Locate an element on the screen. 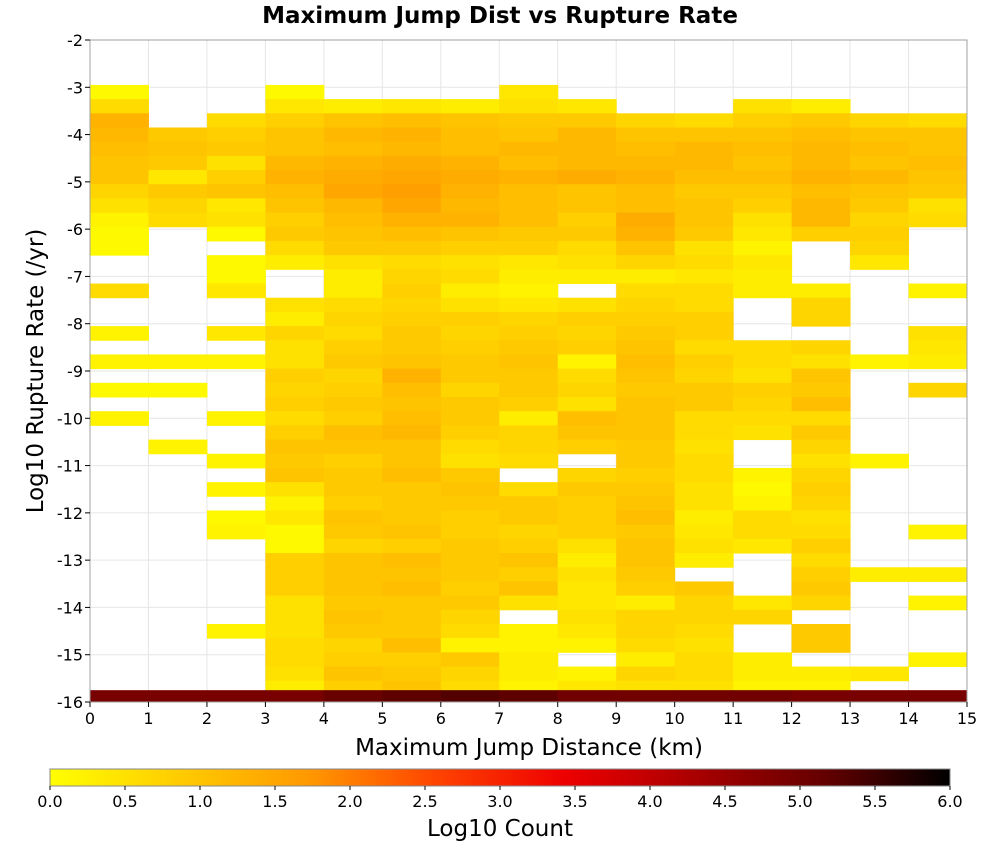  x-tick-label: 11 is located at coordinates (733, 718).